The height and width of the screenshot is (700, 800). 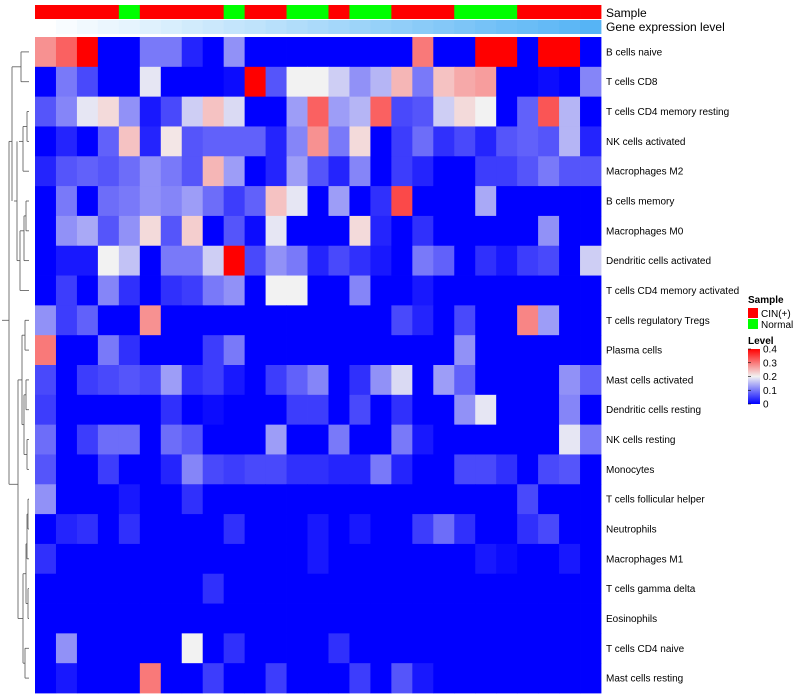 I want to click on row-label: T cells follicular helper, so click(x=655, y=500).